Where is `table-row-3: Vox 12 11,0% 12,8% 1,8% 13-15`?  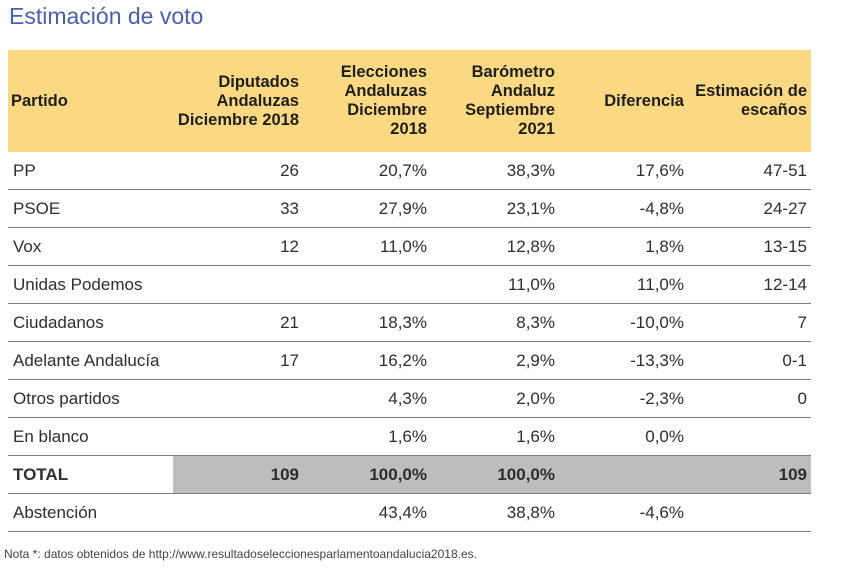 table-row-3: Vox 12 11,0% 12,8% 1,8% 13-15 is located at coordinates (409, 246).